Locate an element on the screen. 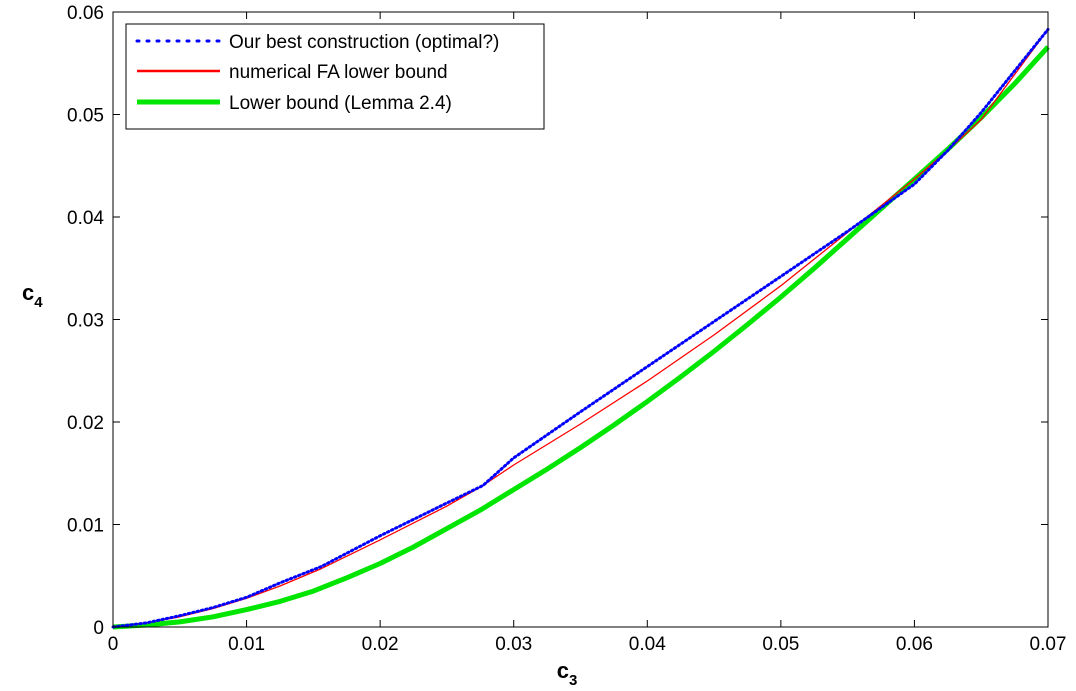 This screenshot has height=691, width=1076. y-tick-label: 0.01 is located at coordinates (85, 526).